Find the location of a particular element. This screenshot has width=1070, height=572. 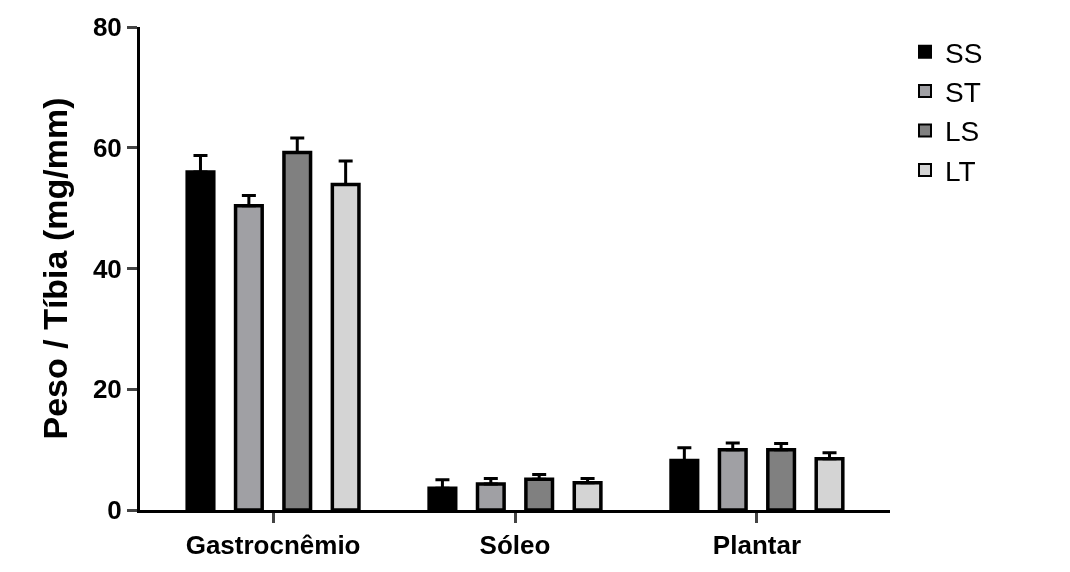

x-tick-label: Gastrocnêmio is located at coordinates (273, 545).